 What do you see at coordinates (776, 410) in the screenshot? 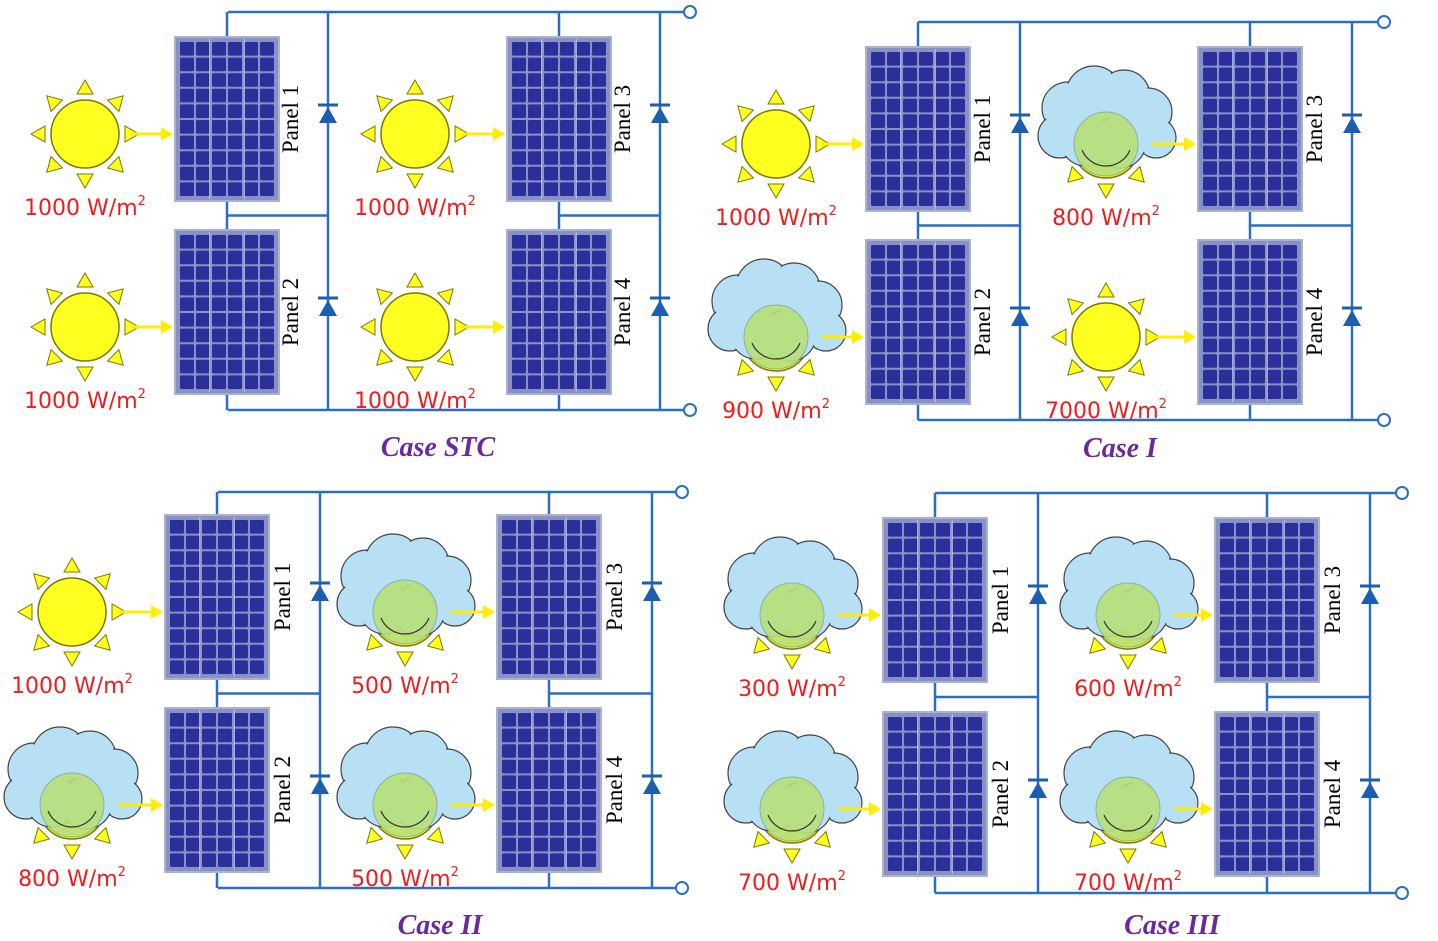
I see `irradiance-label: 900 W/m2` at bounding box center [776, 410].